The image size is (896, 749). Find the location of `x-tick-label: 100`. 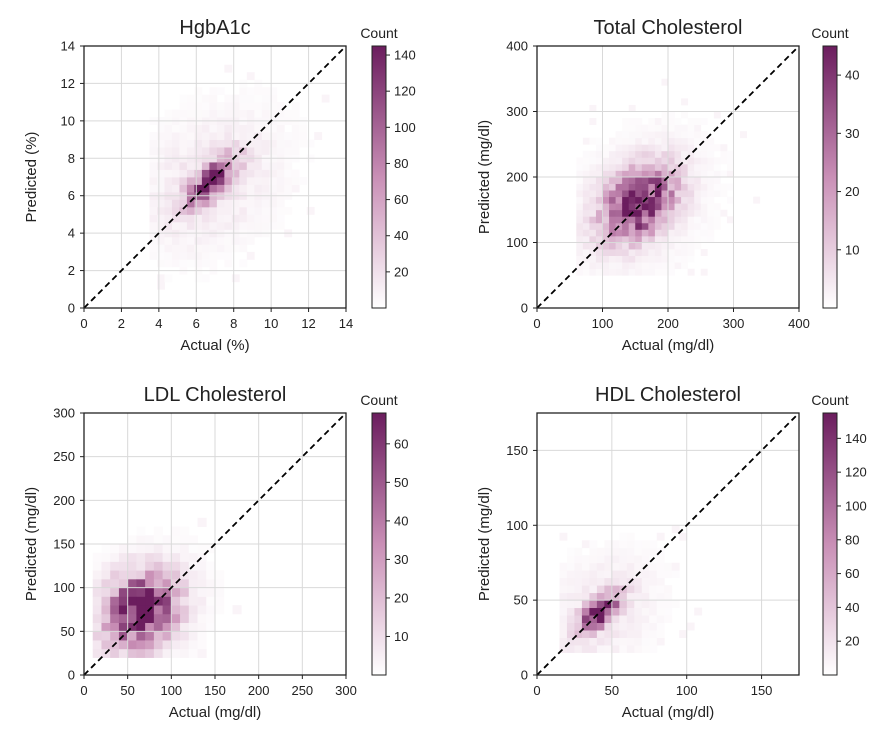

x-tick-label: 100 is located at coordinates (171, 690).